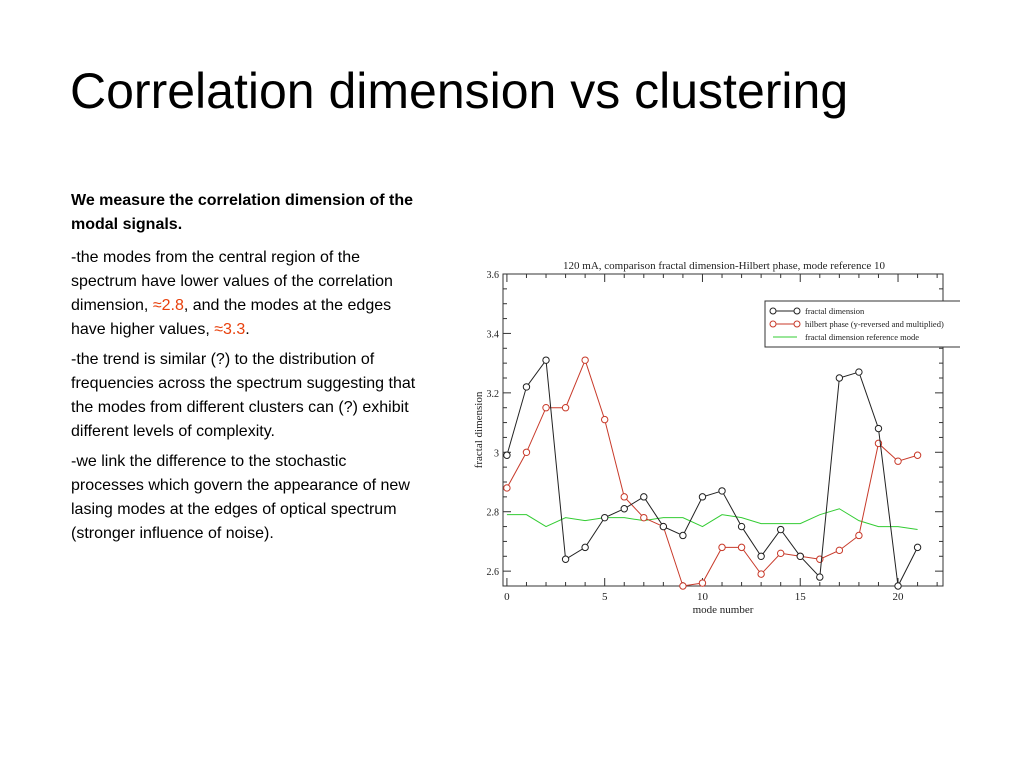 This screenshot has width=1024, height=768. I want to click on x-tick-label: 5, so click(605, 597).